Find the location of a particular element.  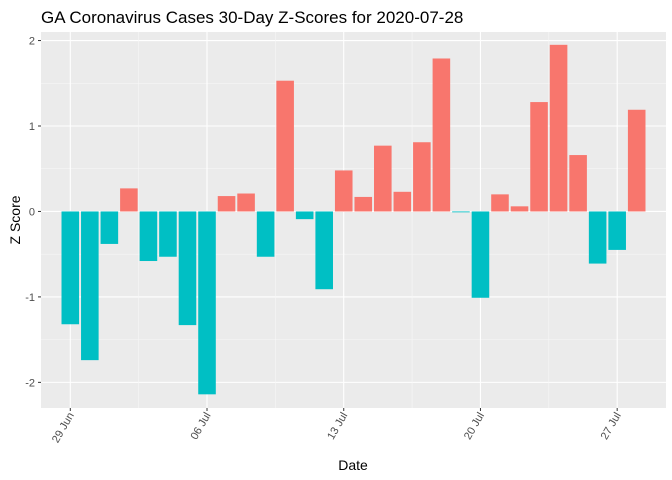

x-tick-label: 20 Jul is located at coordinates (474, 426).